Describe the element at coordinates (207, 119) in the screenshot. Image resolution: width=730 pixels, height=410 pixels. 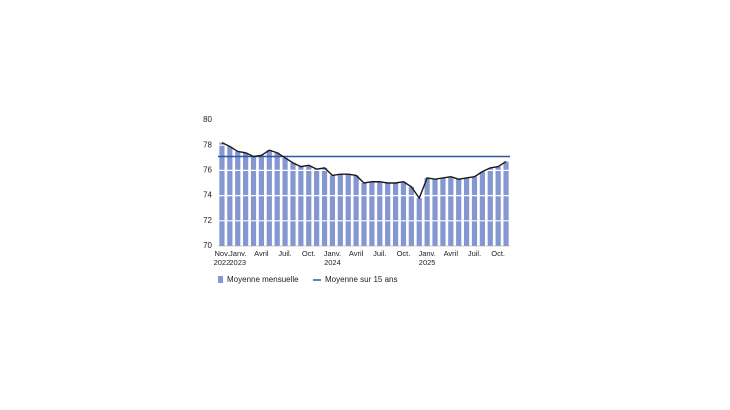
I see `y-tick-label: 80` at that location.